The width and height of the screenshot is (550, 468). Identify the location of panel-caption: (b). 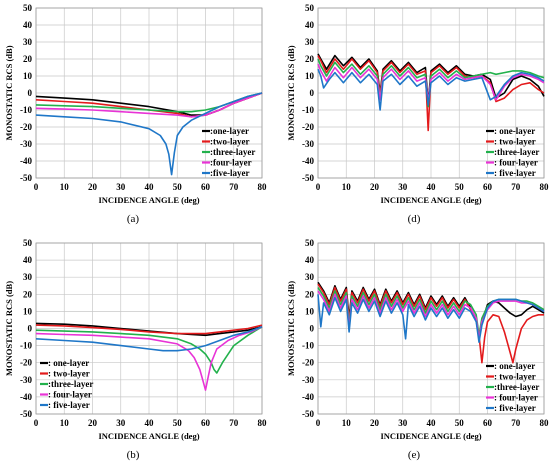
(133, 455).